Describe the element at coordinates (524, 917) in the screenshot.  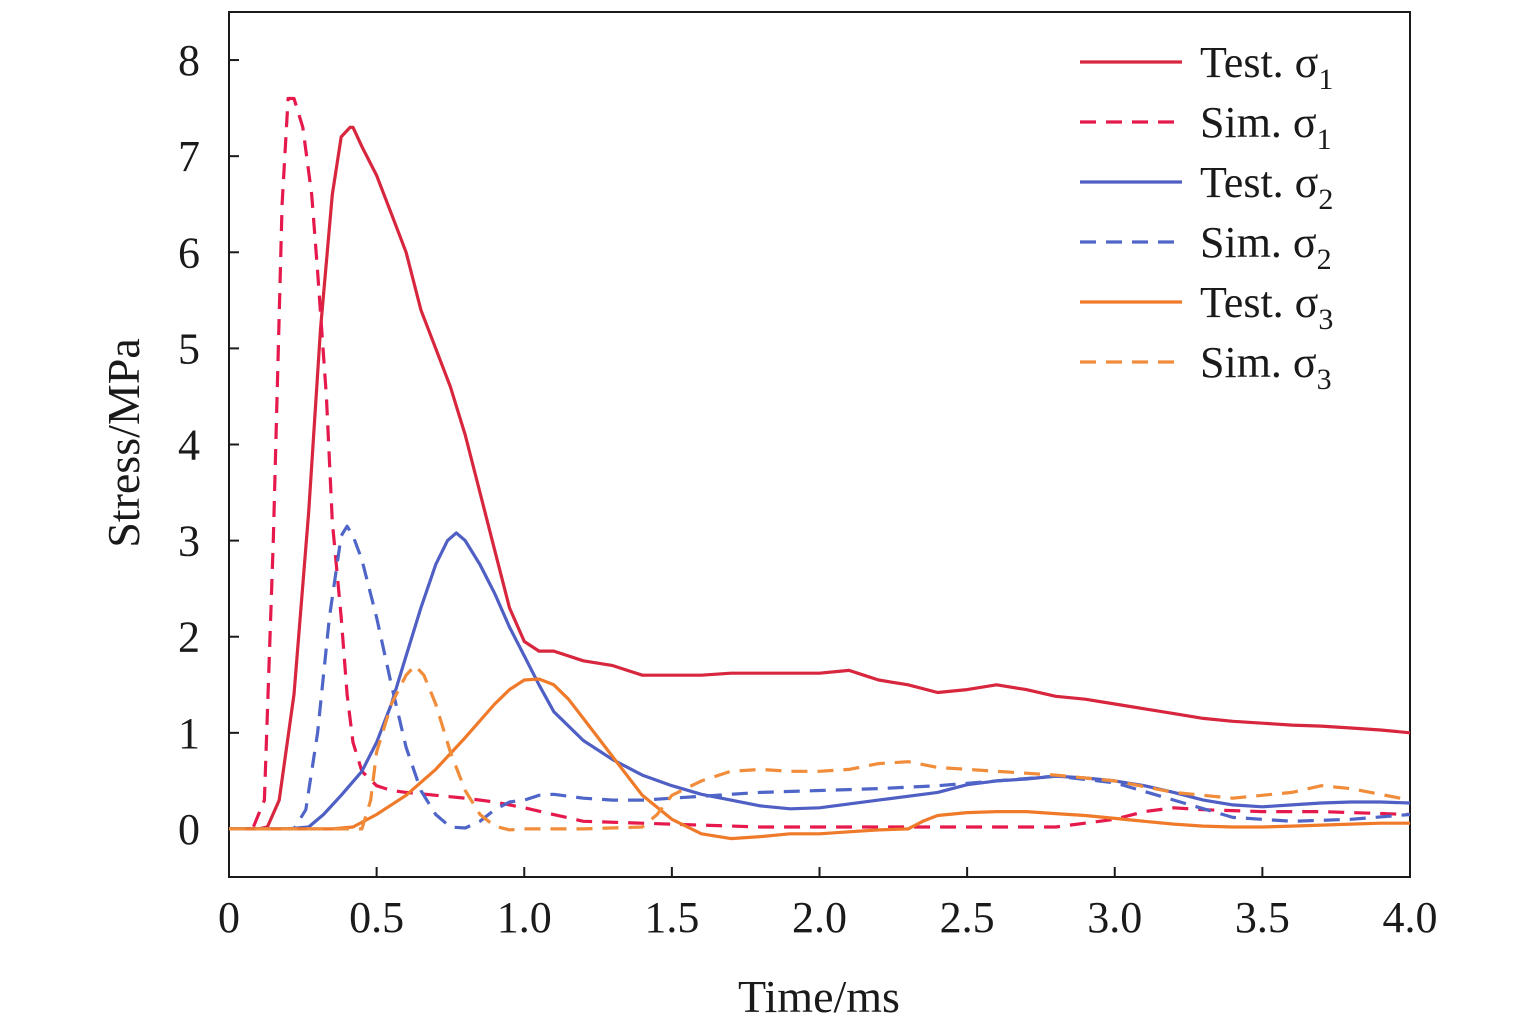
I see `x-tick-label: 1.0` at that location.